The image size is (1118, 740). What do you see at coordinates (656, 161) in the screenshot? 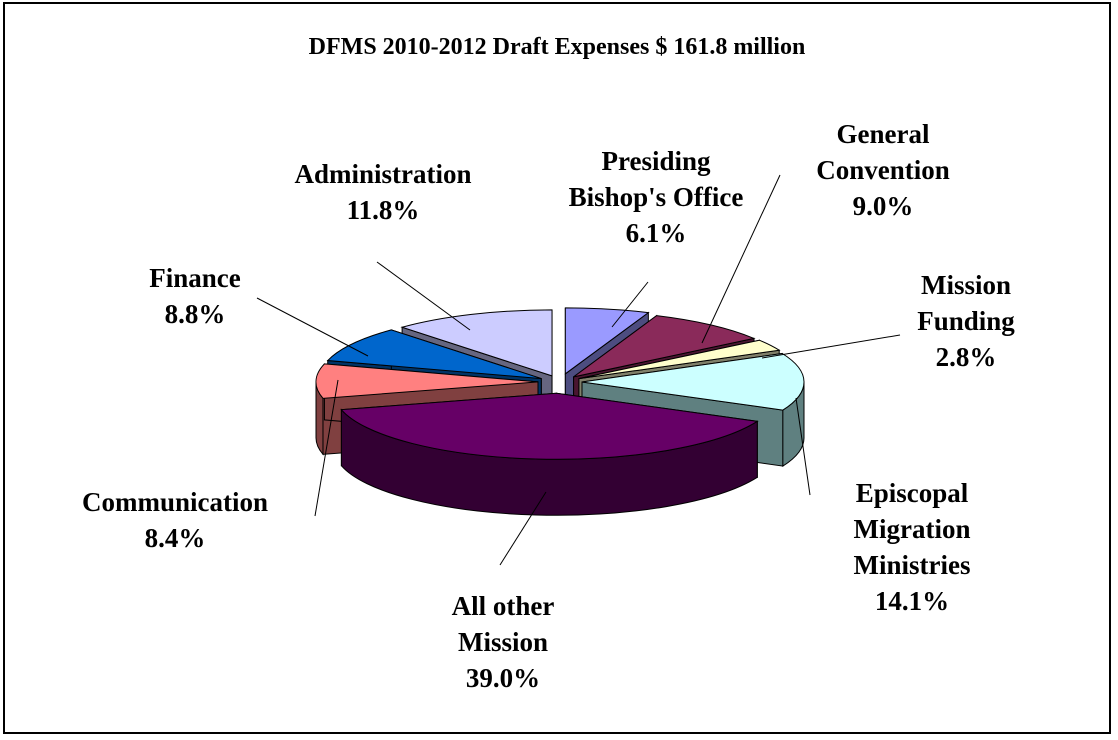
I see `slice-name-label: Presiding` at bounding box center [656, 161].